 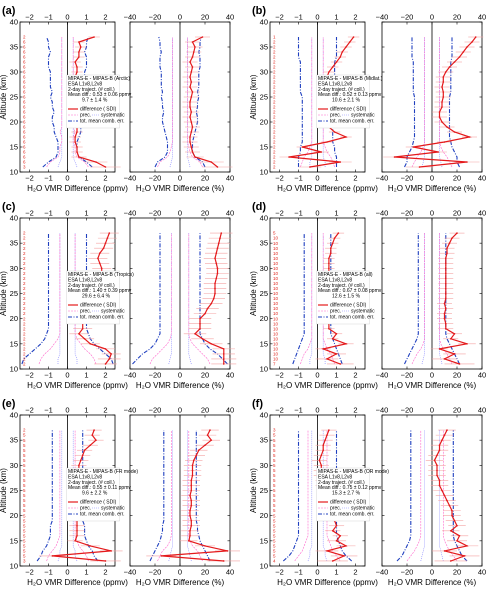 I want to click on collocation-count: 3, so click(x=24, y=167).